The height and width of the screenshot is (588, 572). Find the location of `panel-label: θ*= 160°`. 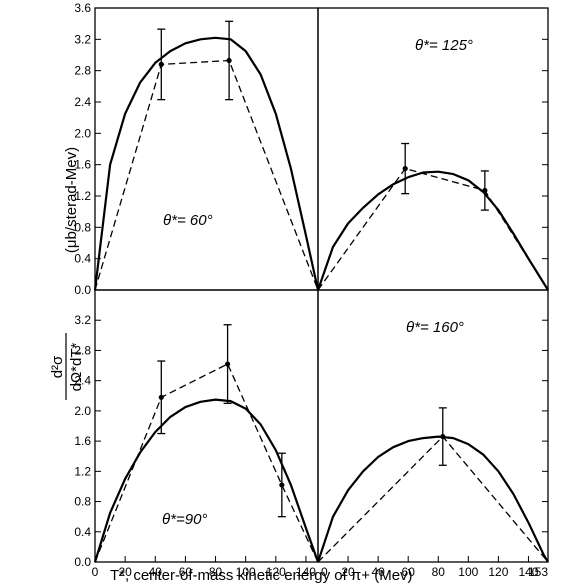

panel-label: θ*= 160° is located at coordinates (435, 327).